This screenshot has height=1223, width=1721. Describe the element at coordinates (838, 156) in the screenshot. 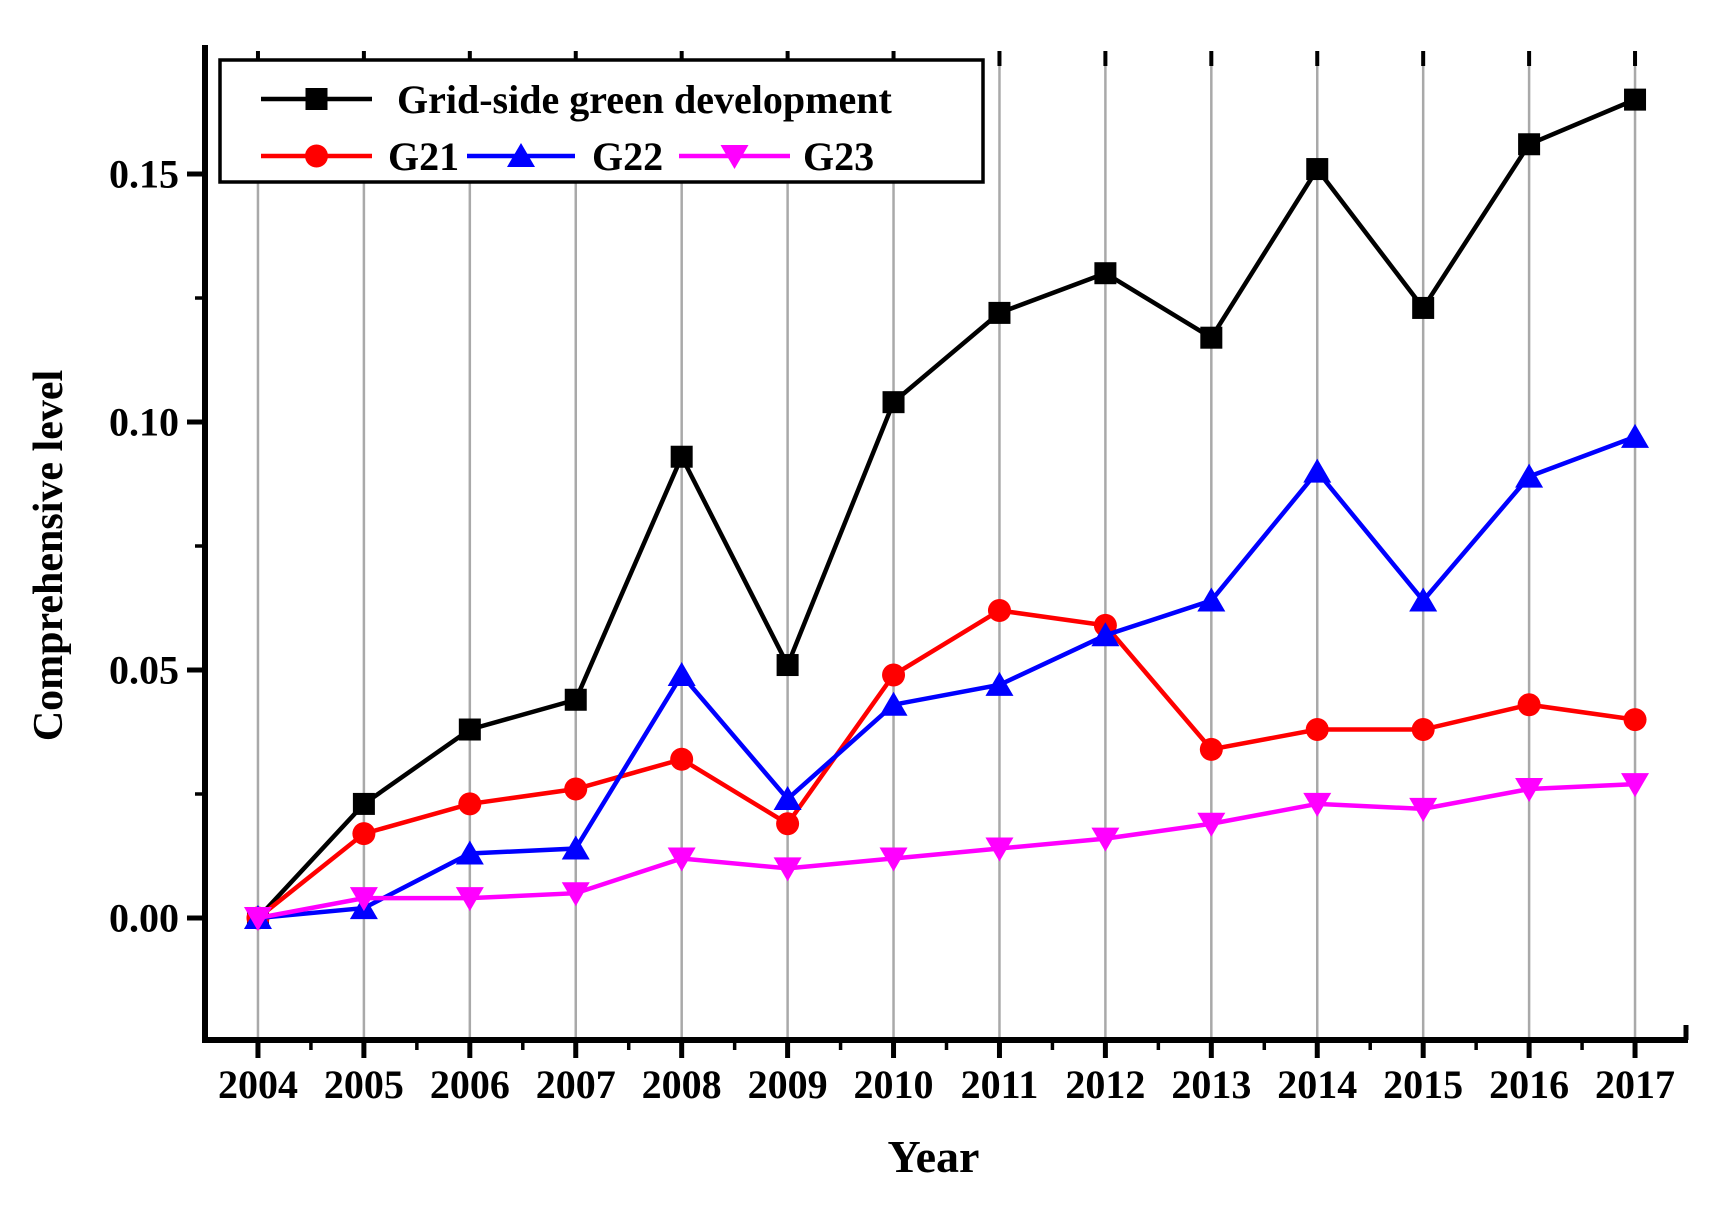

I see `legend-label-g23: G23` at that location.